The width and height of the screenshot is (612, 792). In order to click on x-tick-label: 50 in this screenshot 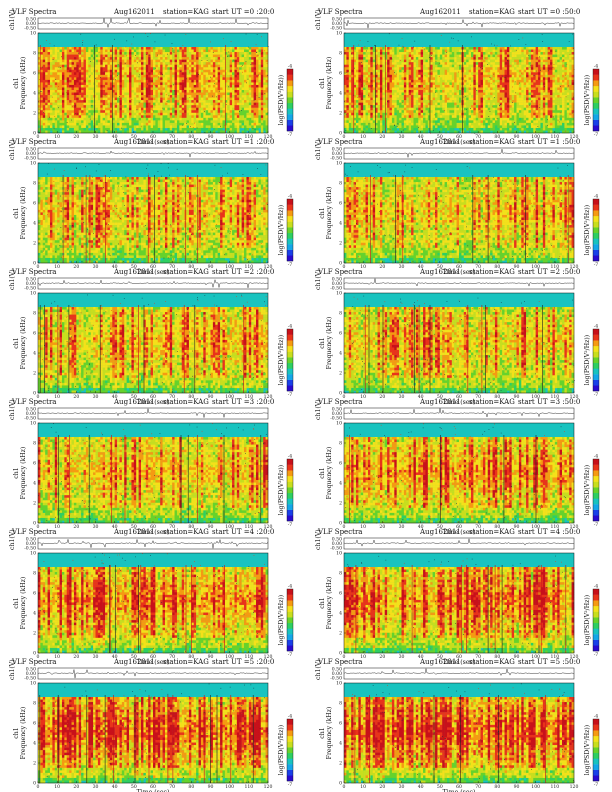, I will do `click(134, 657)`.